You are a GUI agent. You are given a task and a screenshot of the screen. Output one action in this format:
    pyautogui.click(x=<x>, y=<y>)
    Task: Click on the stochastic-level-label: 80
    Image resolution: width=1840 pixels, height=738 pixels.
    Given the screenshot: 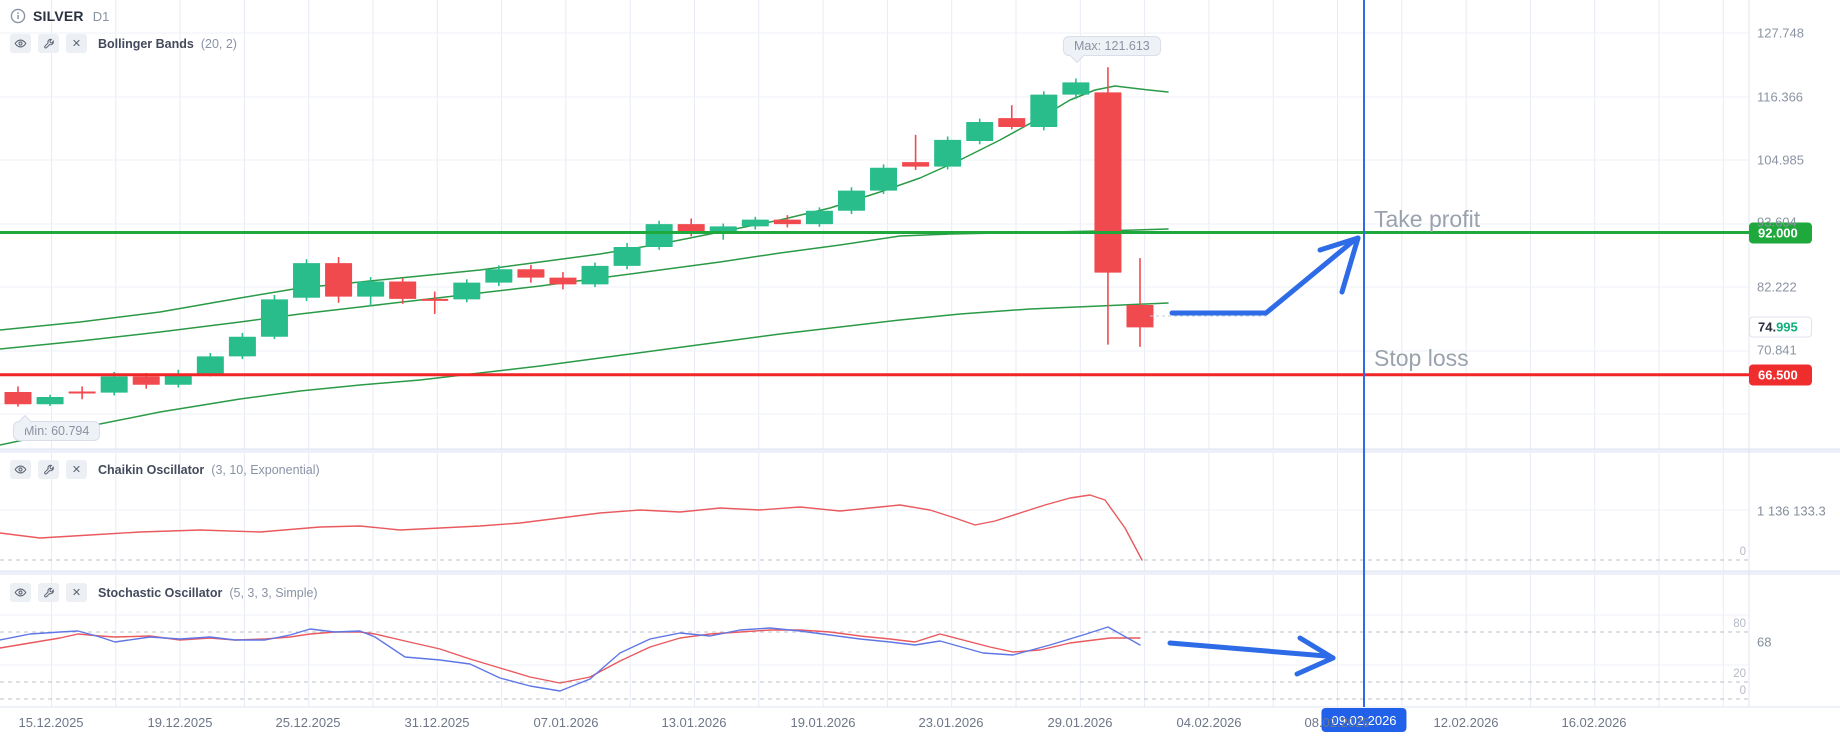 What is the action you would take?
    pyautogui.click(x=1739, y=624)
    